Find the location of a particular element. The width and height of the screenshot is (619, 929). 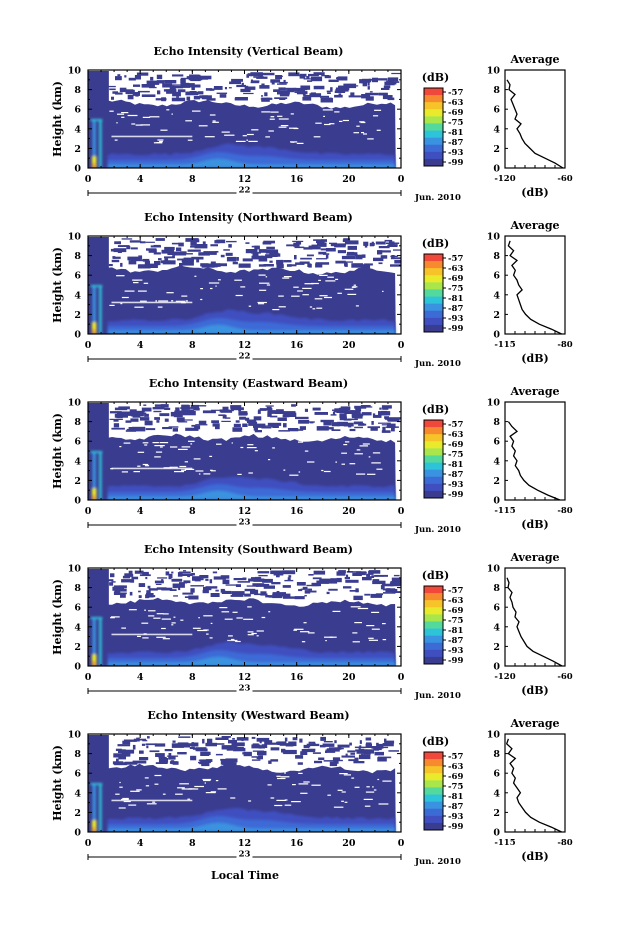

average-y-tick-label: 0 is located at coordinates (496, 833).